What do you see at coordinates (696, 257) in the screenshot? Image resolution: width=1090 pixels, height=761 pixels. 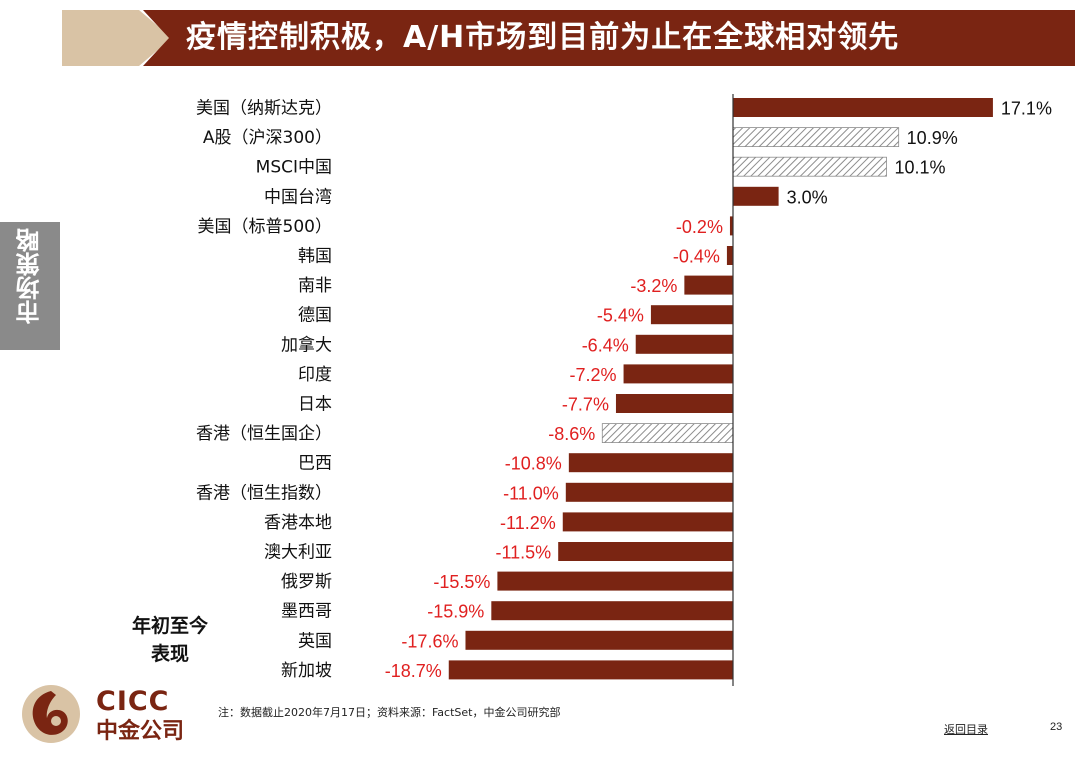 I see `data-label: -0.4%` at bounding box center [696, 257].